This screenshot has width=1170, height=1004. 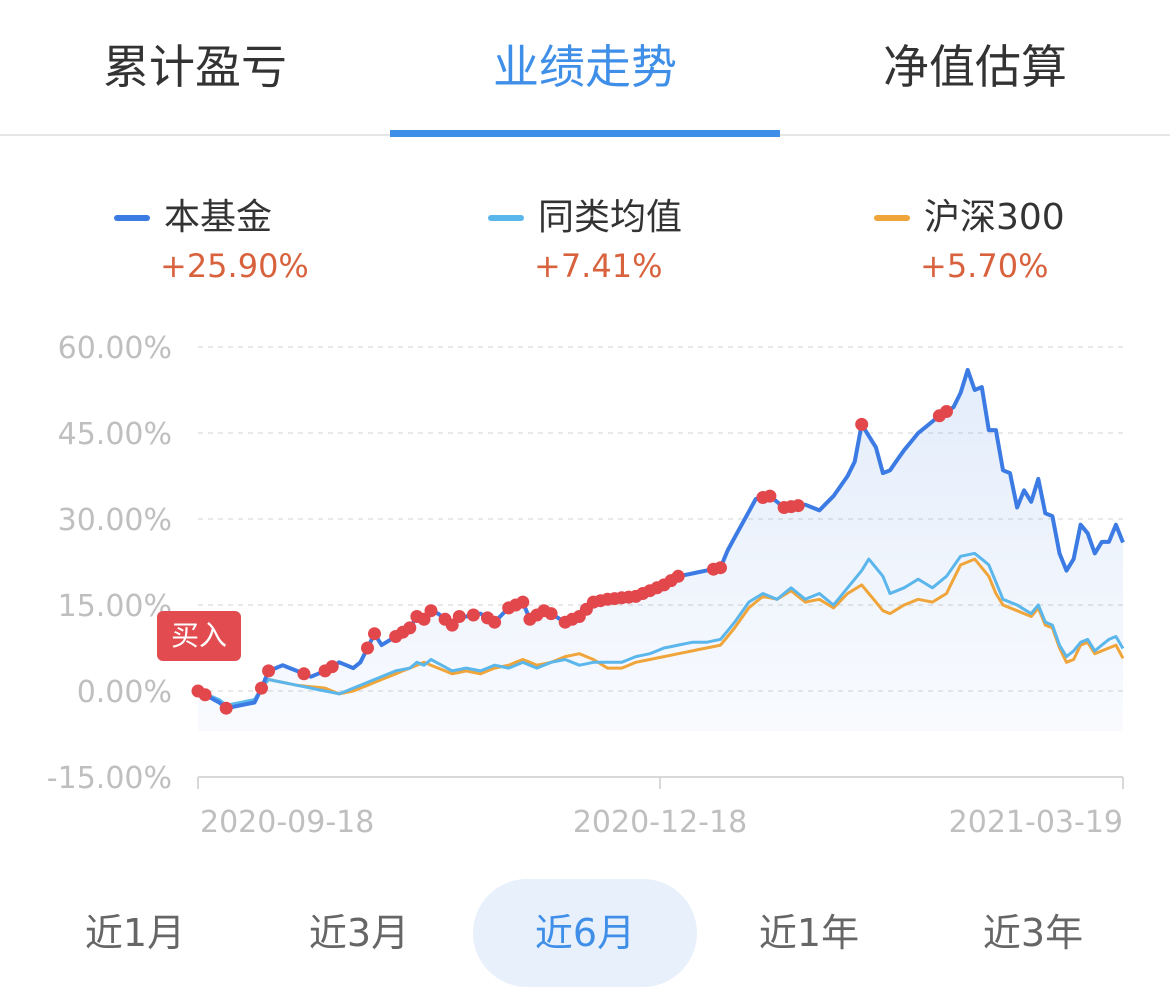 I want to click on x-tick-label: 2020-12-18, so click(x=660, y=822).